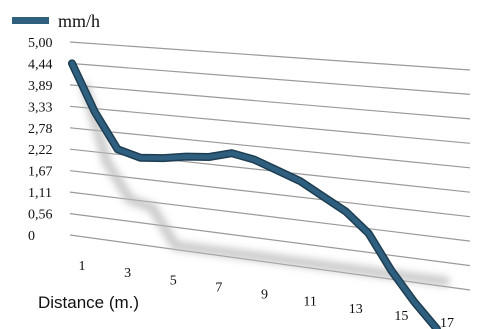 The image size is (487, 329). What do you see at coordinates (40, 86) in the screenshot?
I see `y-tick-label: 3,89` at bounding box center [40, 86].